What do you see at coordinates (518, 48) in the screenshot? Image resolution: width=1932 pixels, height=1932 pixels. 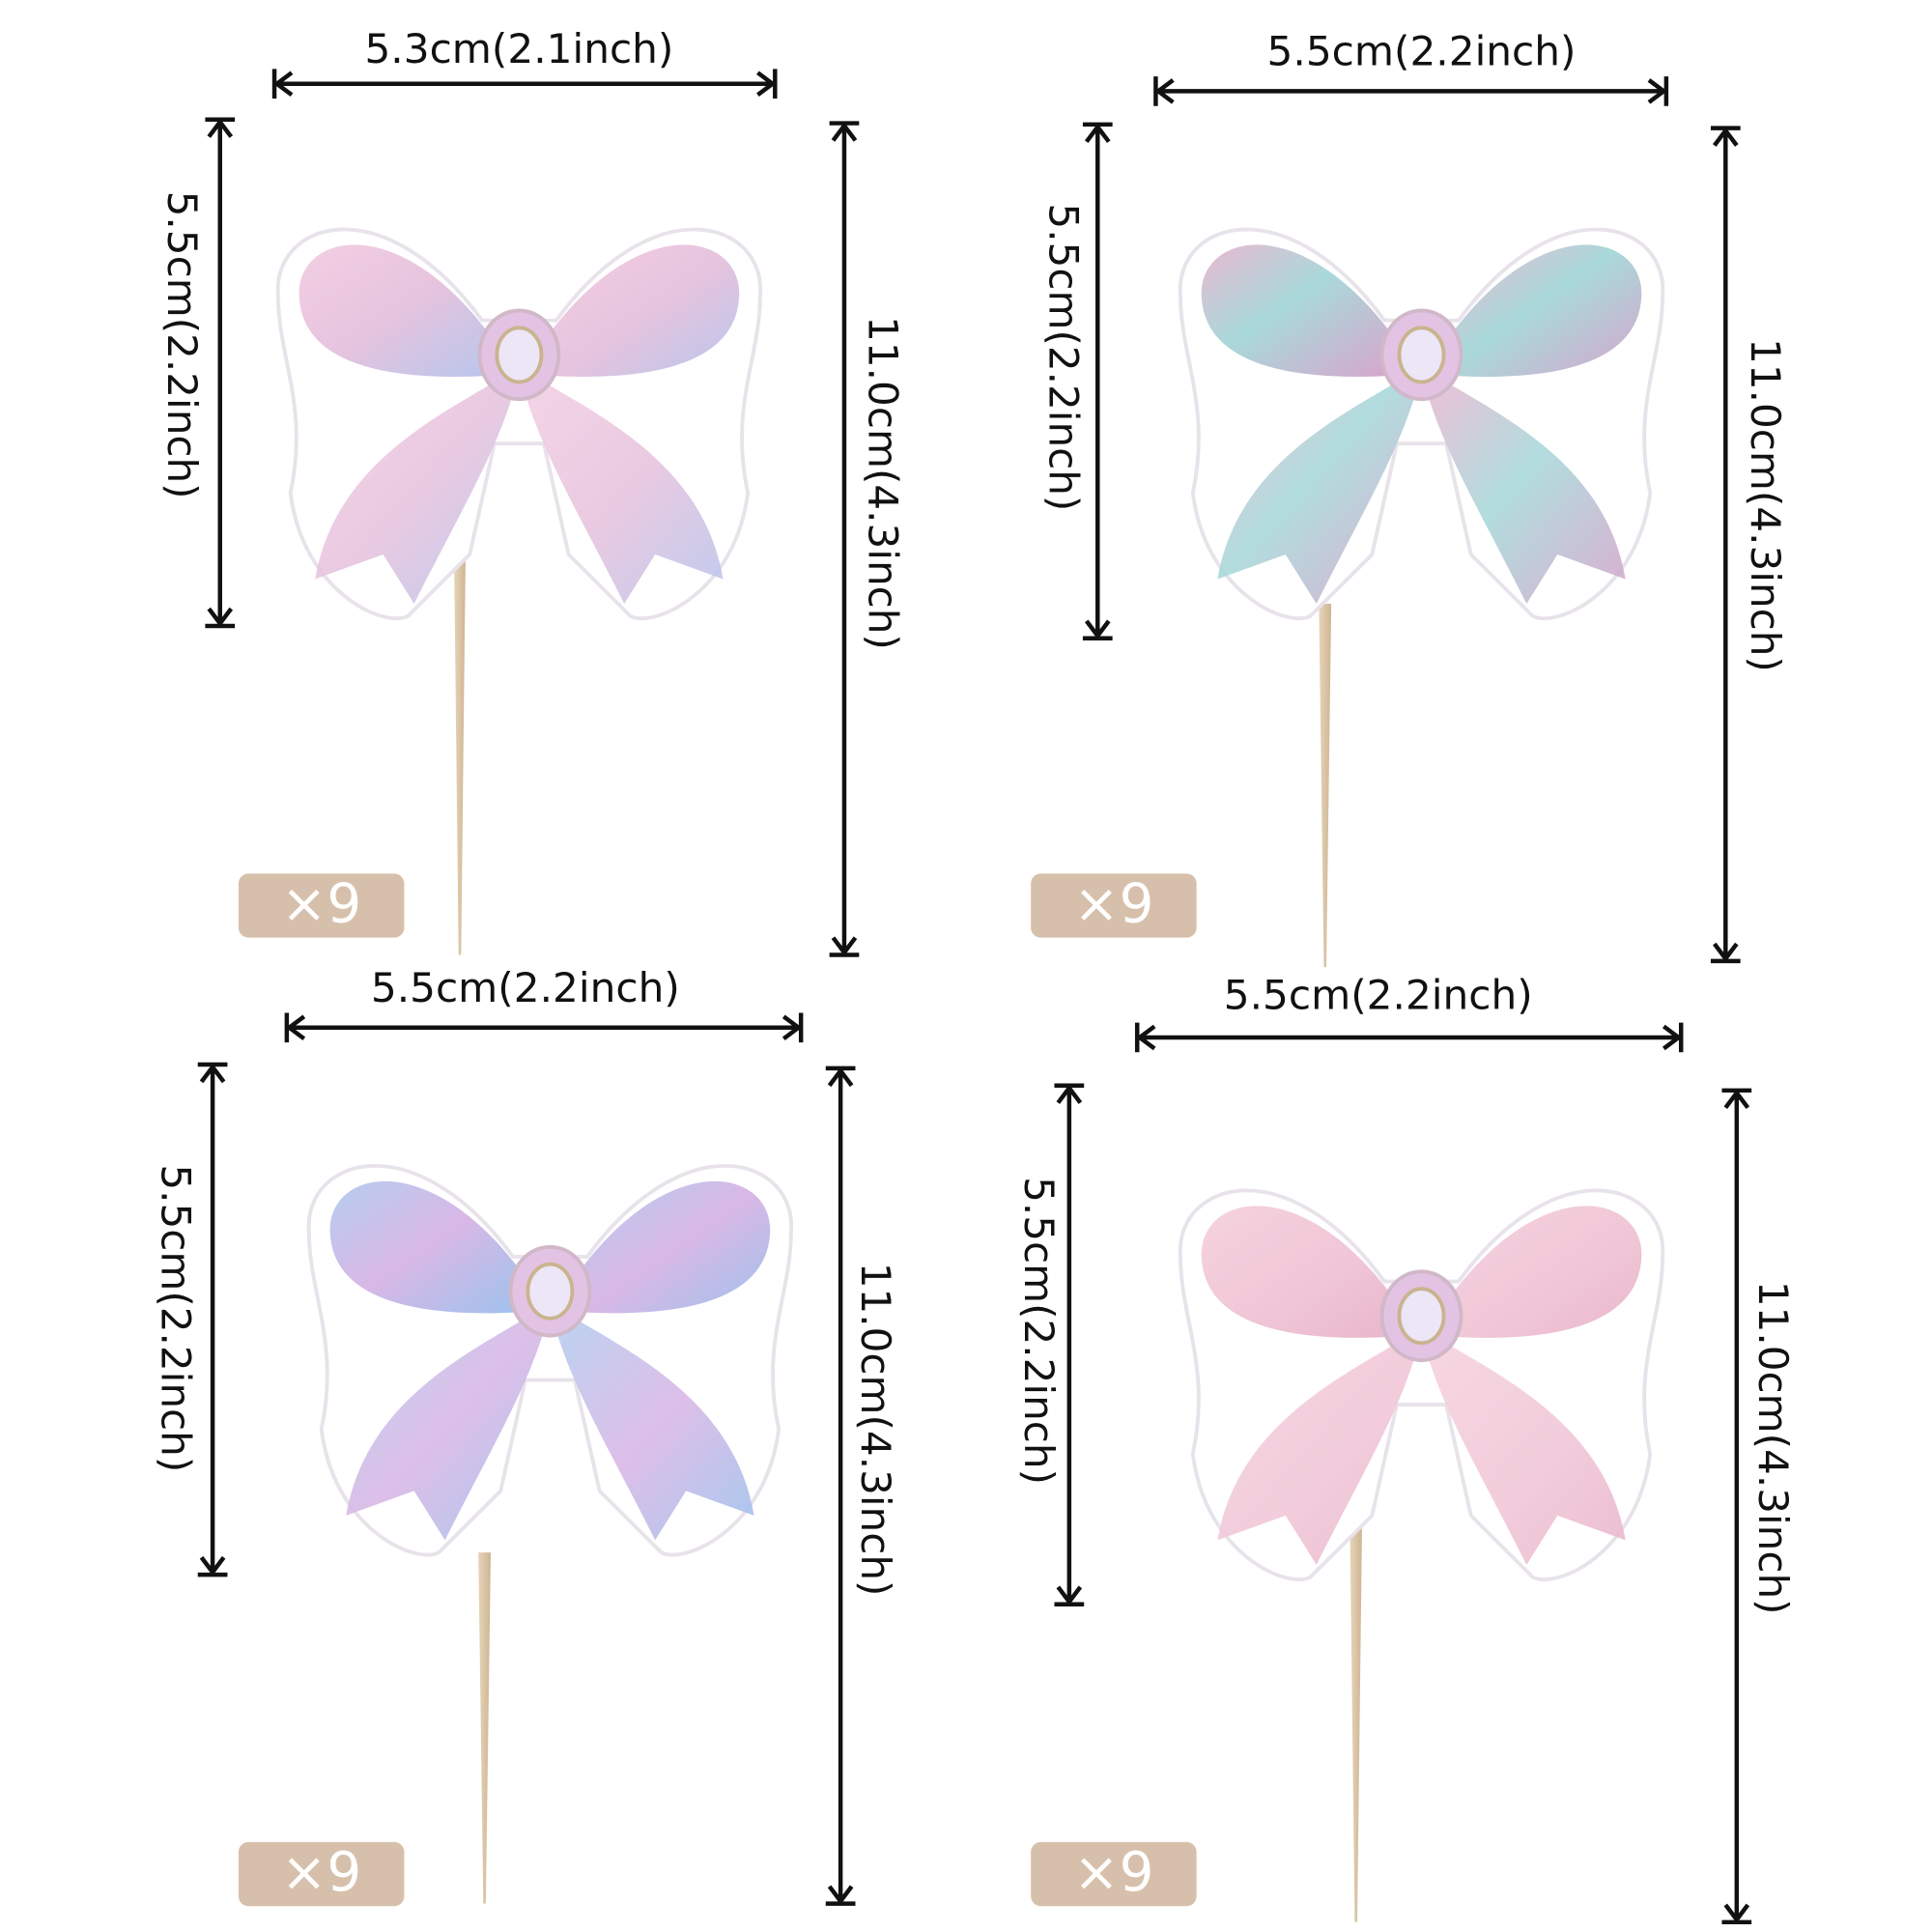 I see `width-label: 5.3cm(2.1inch)` at bounding box center [518, 48].